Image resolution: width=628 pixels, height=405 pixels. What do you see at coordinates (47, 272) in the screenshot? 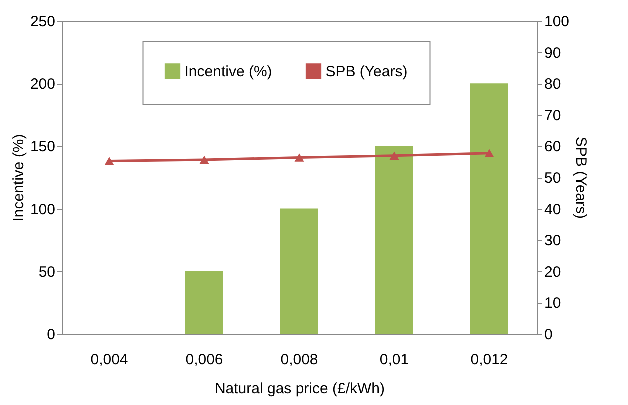
I see `y-tick-label: 50` at bounding box center [47, 272].